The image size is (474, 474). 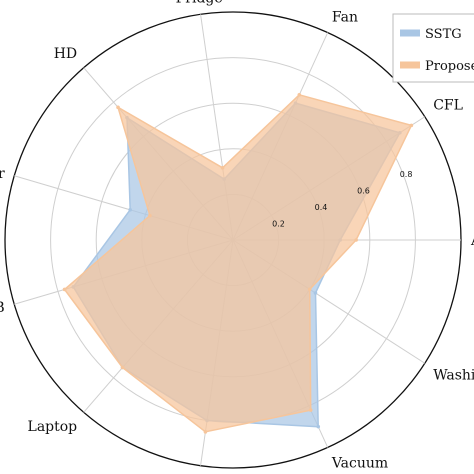 I want to click on category-label-9: Vacuum, so click(x=359, y=463).